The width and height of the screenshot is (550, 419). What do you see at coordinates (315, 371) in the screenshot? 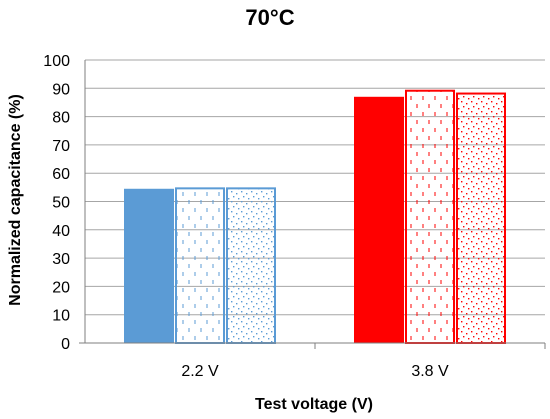
I see `x-tick-labels: 2.2 V 3.8 V` at bounding box center [315, 371].